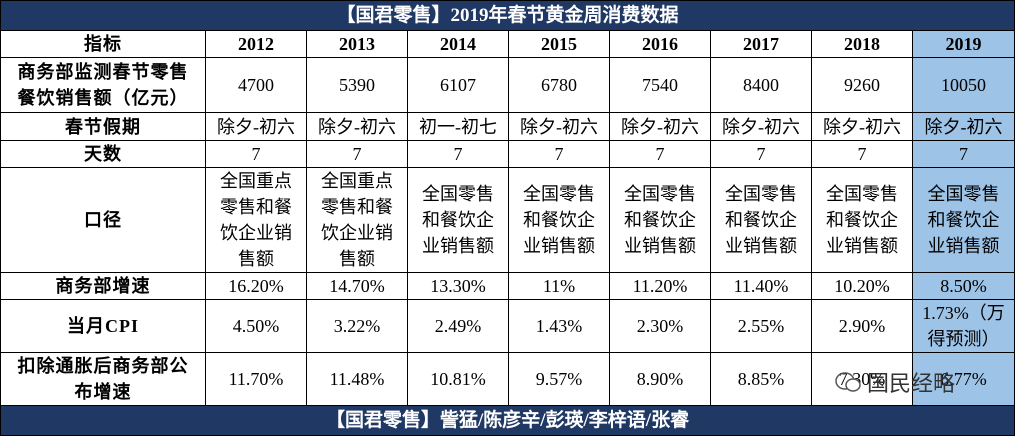 The image size is (1016, 436). I want to click on year-header: 2014, so click(458, 44).